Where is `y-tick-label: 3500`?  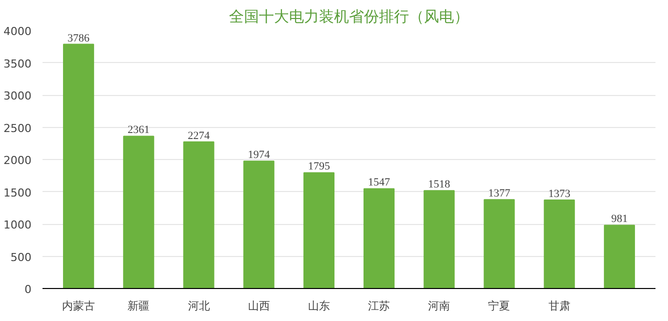
y-tick-label: 3500 is located at coordinates (18, 63).